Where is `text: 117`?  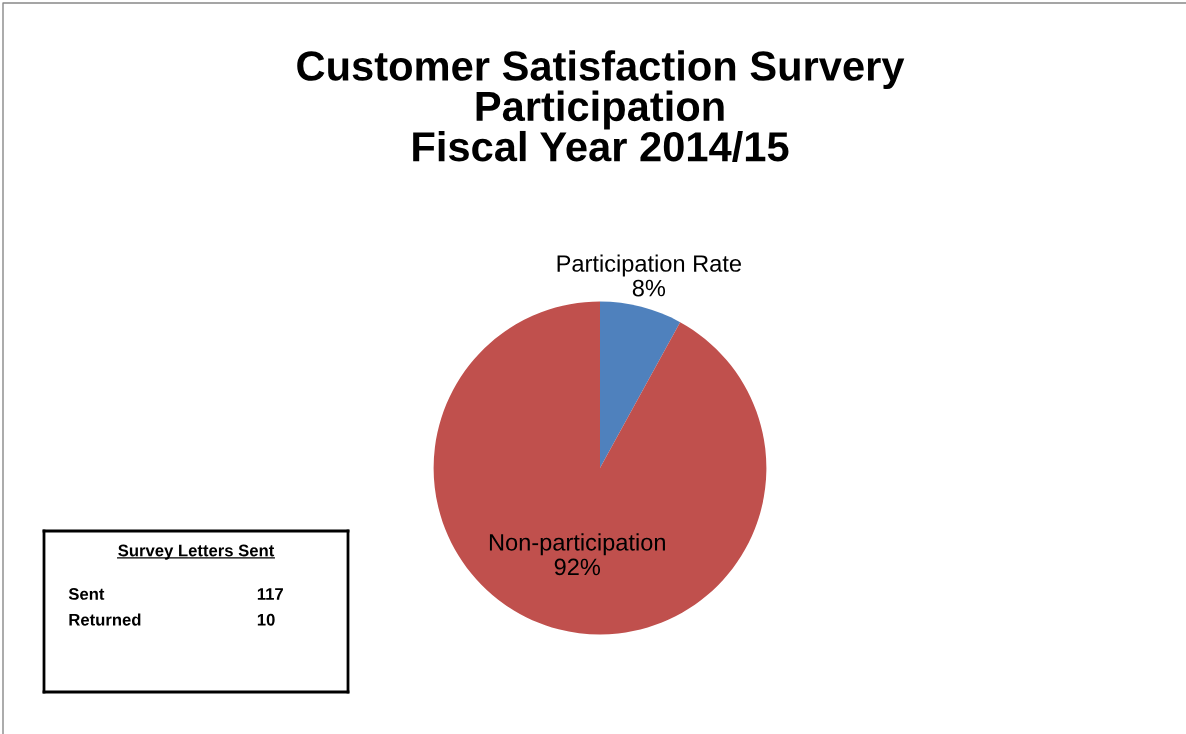
text: 117 is located at coordinates (270, 594).